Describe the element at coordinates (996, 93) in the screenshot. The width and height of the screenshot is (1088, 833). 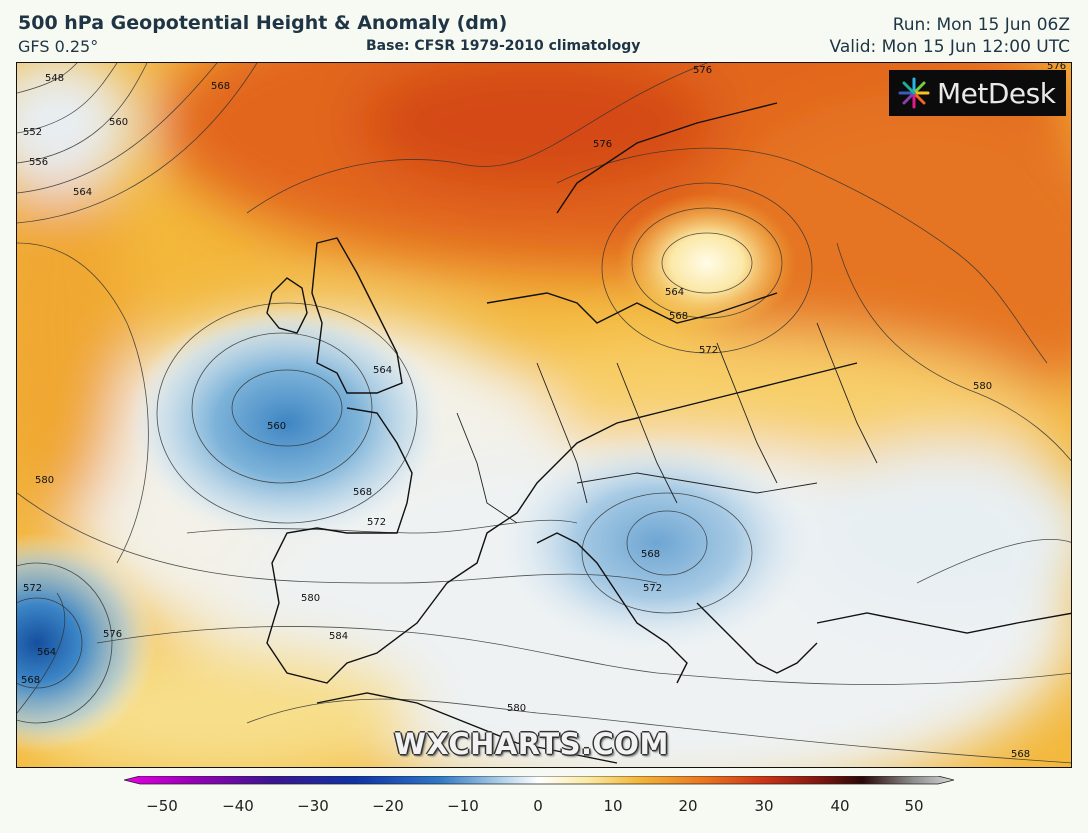
I see `metdesk-logo-text: MetDesk` at that location.